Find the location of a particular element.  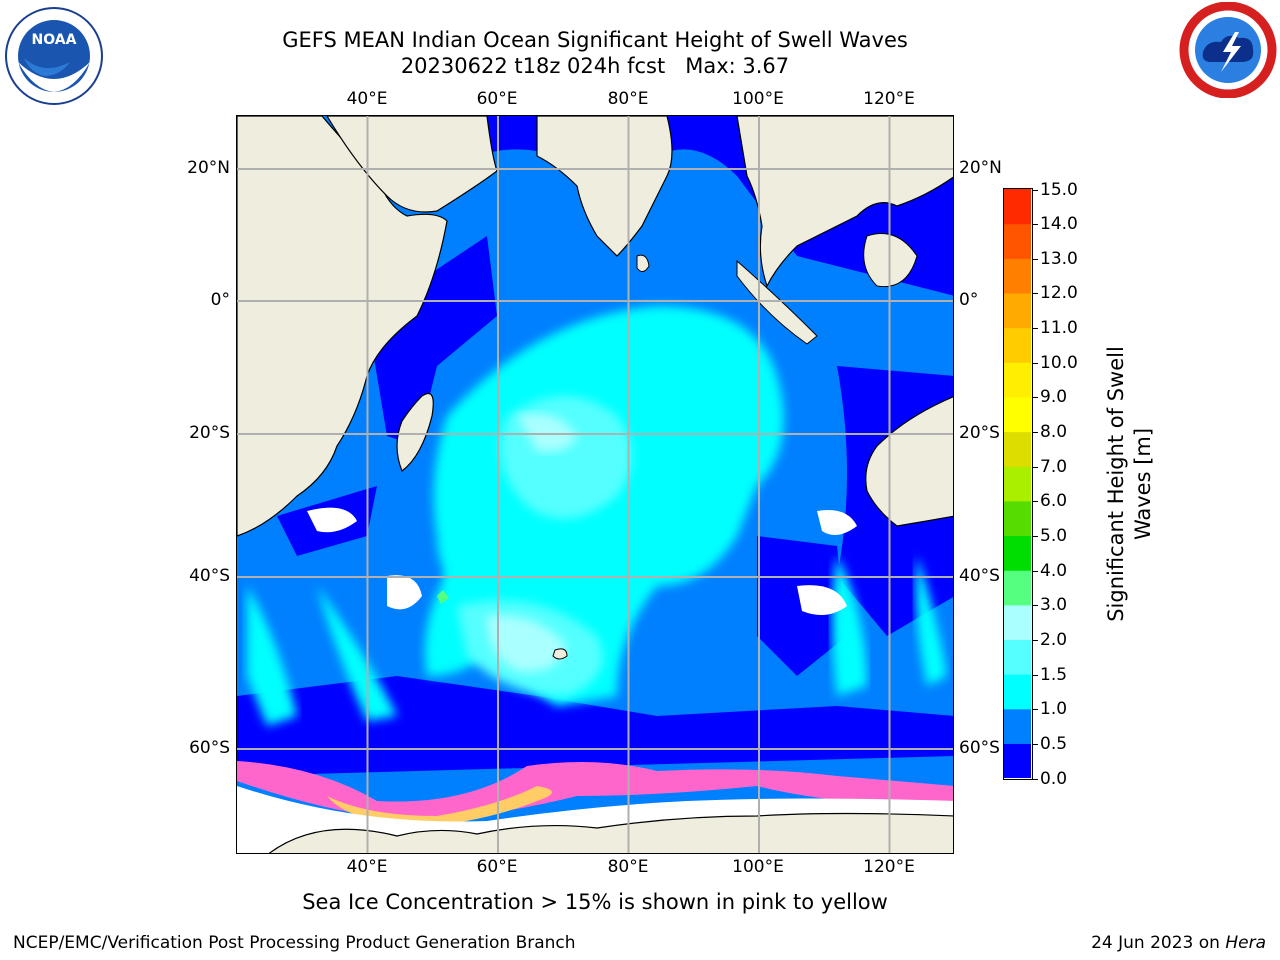

colorbar is located at coordinates (1018, 484).